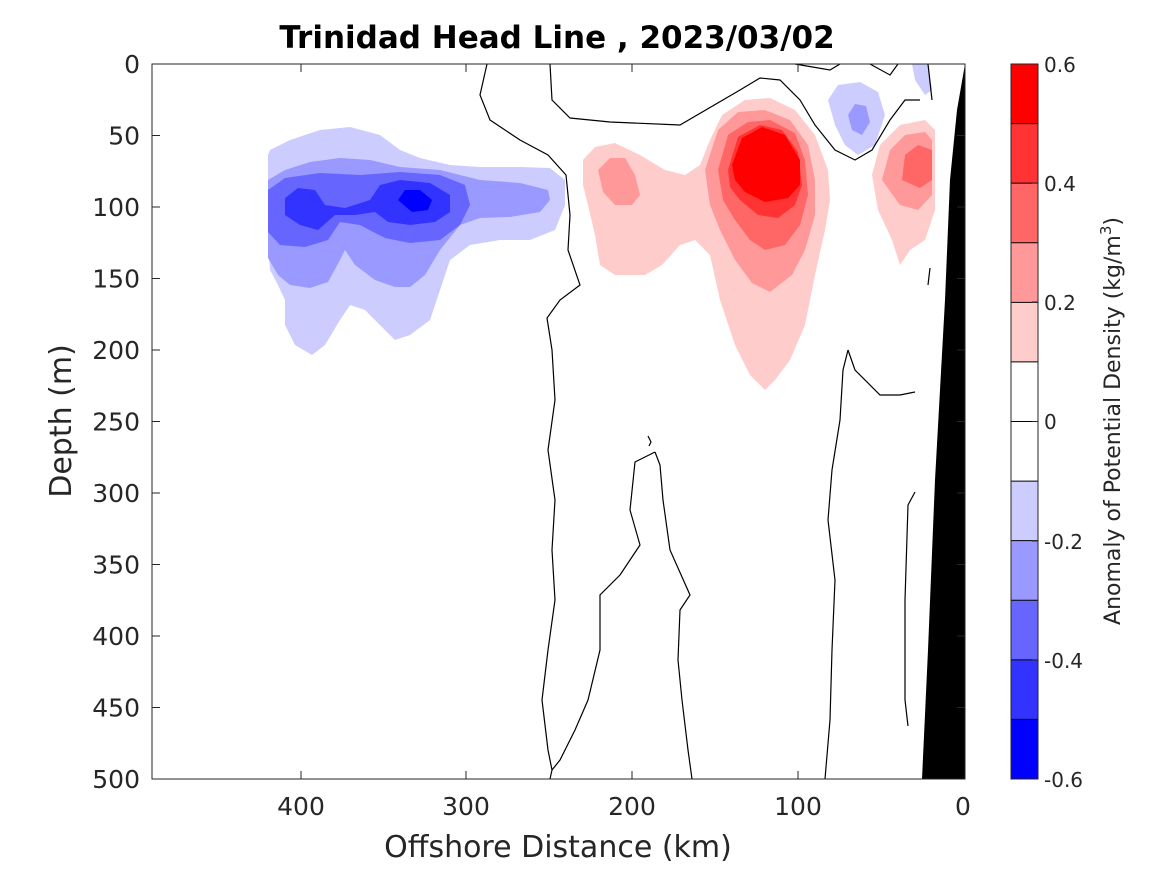  I want to click on y-tick-label: 200, so click(116, 350).